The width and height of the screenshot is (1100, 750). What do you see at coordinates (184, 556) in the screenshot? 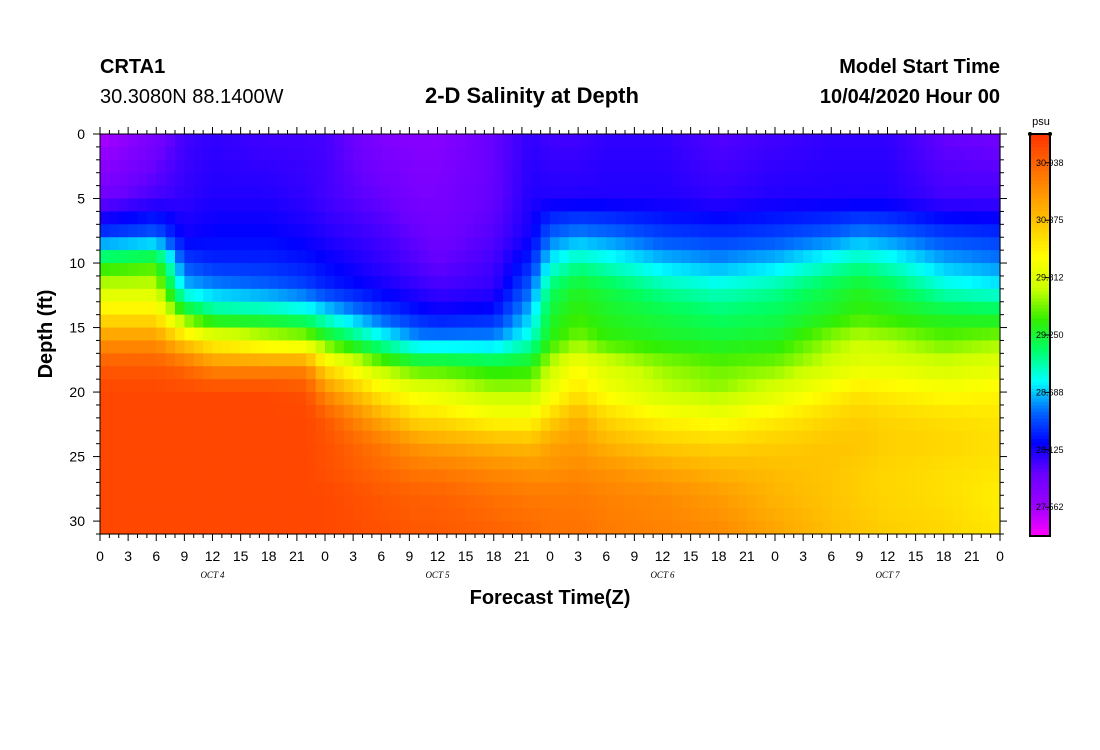
I see `x-tick-label: 9` at bounding box center [184, 556].